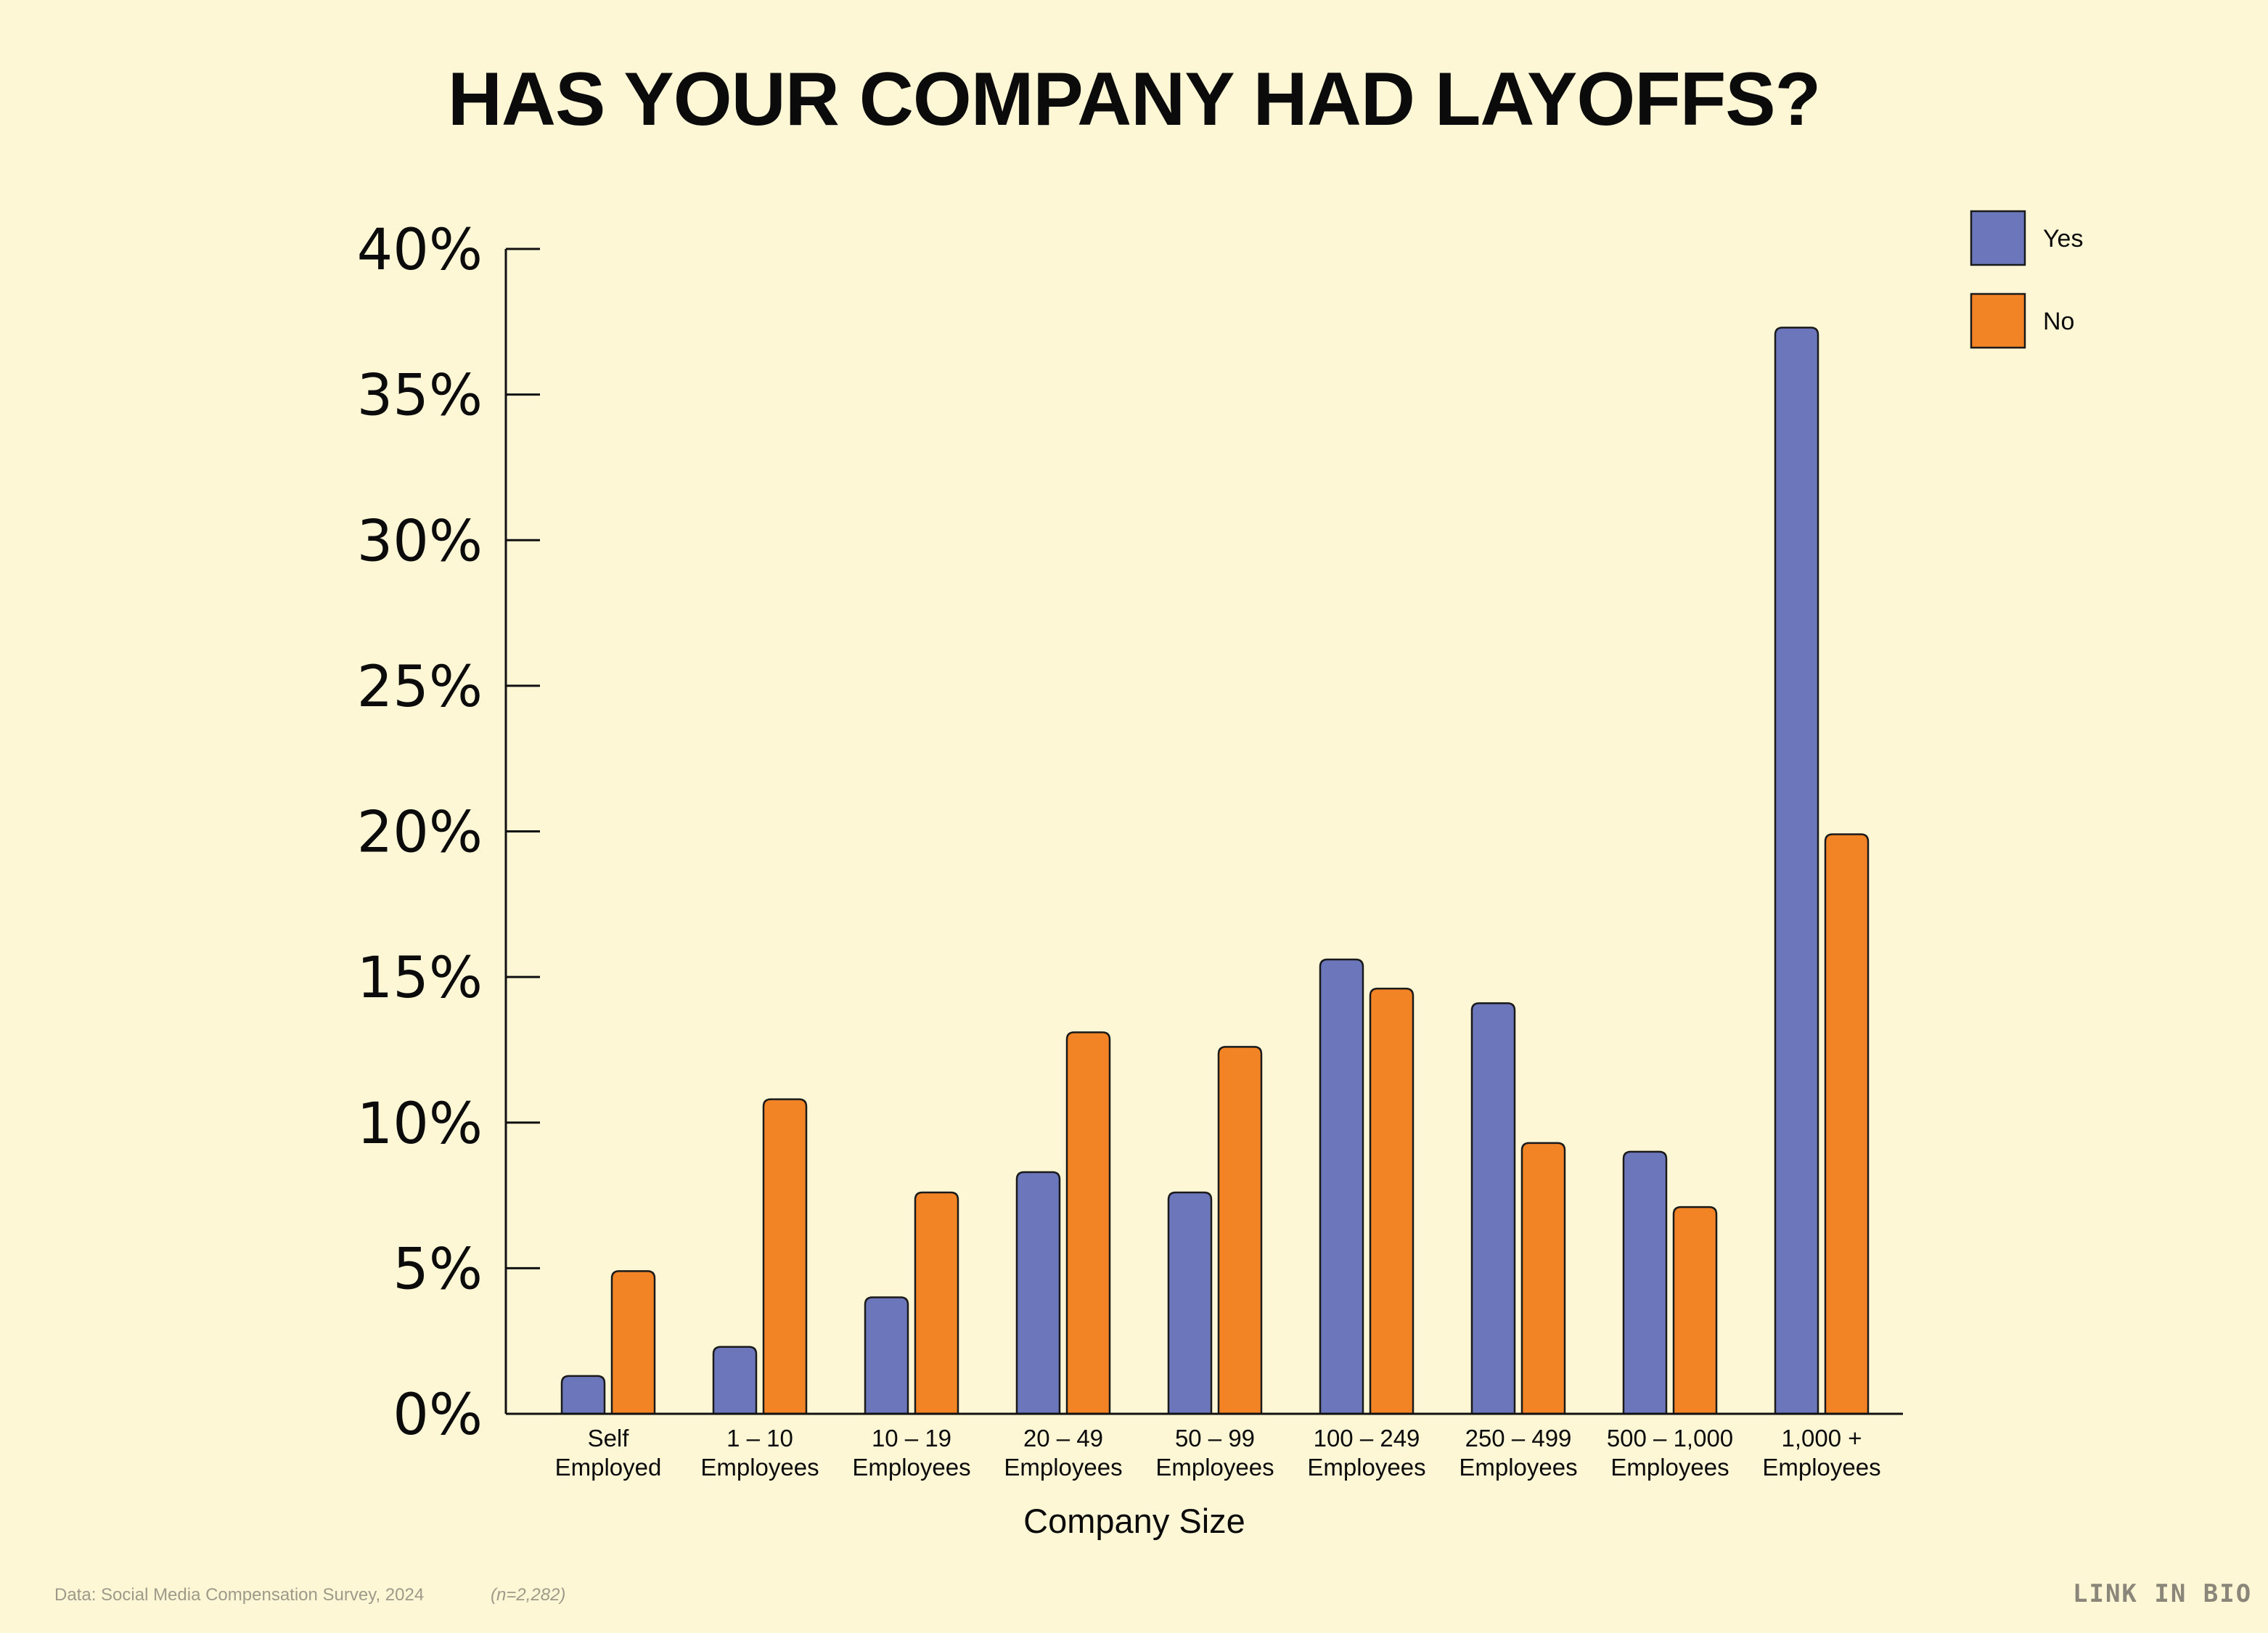 This screenshot has height=1633, width=2268. I want to click on x-category-label: 500 – 1,000 Employees, so click(1670, 1453).